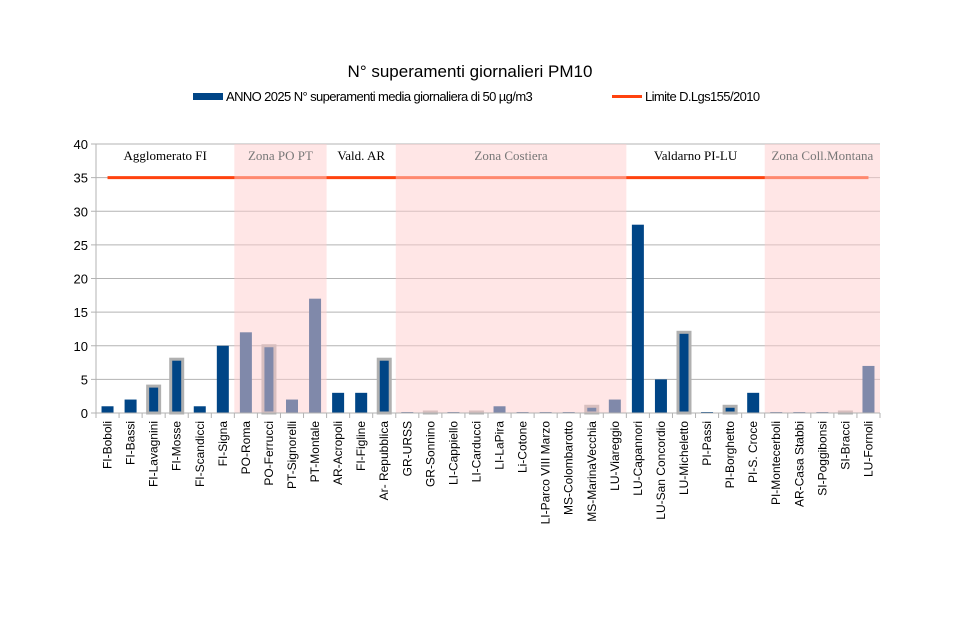  Describe the element at coordinates (476, 451) in the screenshot. I see `x-tick-label: LI-Carducci` at that location.